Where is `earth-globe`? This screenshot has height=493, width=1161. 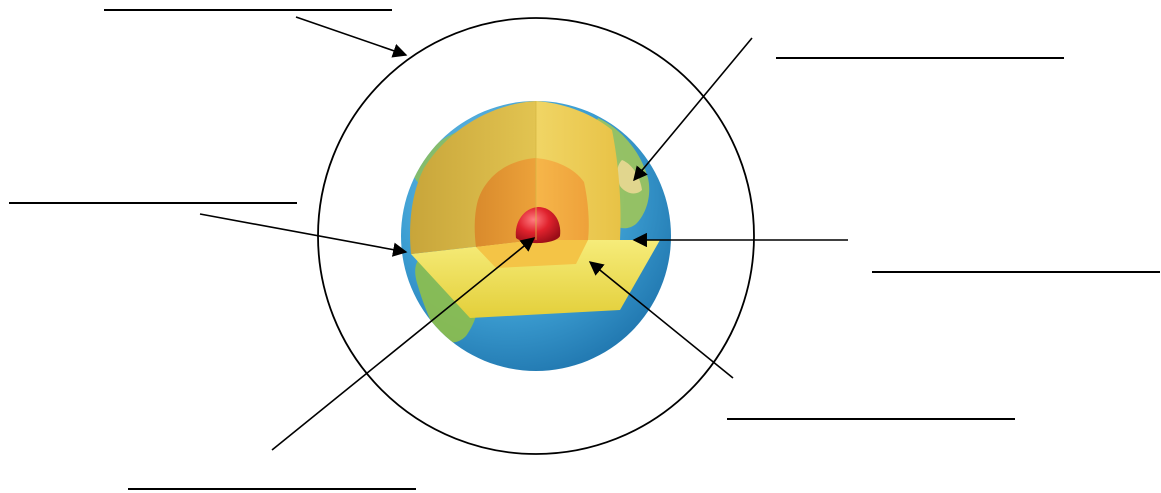
earth-globe is located at coordinates (536, 236).